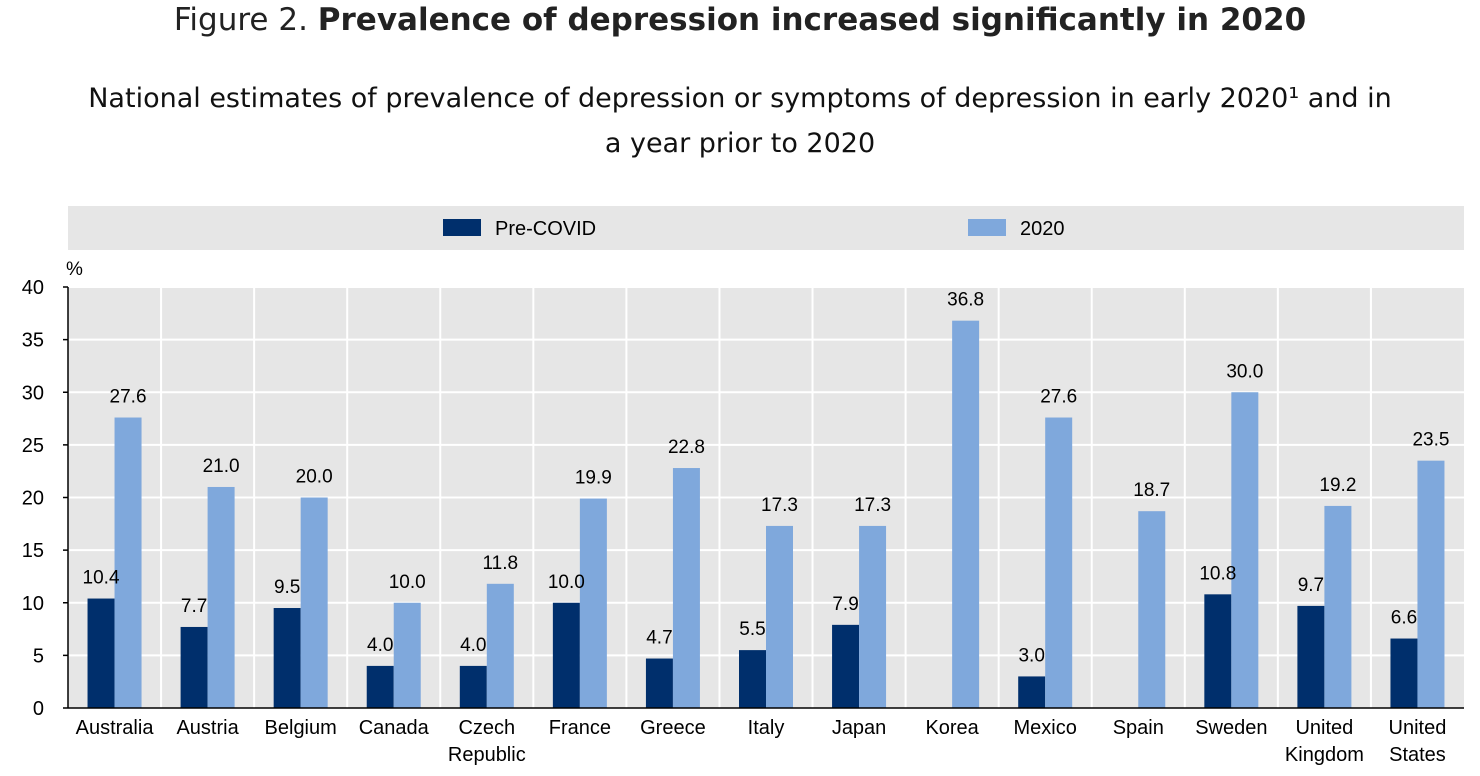  I want to click on y-axis: 0 5 10 15 20 25 30 35 40%, so click(52, 489).